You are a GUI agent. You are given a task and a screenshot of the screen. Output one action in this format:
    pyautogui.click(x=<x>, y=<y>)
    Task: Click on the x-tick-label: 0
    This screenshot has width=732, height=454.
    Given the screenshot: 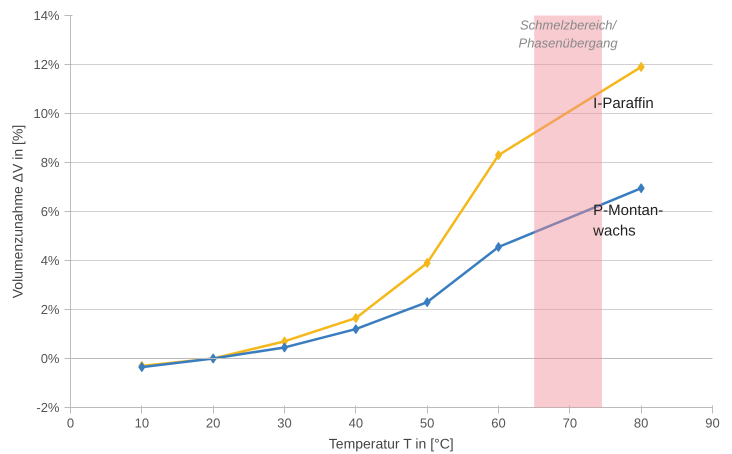 What is the action you would take?
    pyautogui.click(x=70, y=423)
    